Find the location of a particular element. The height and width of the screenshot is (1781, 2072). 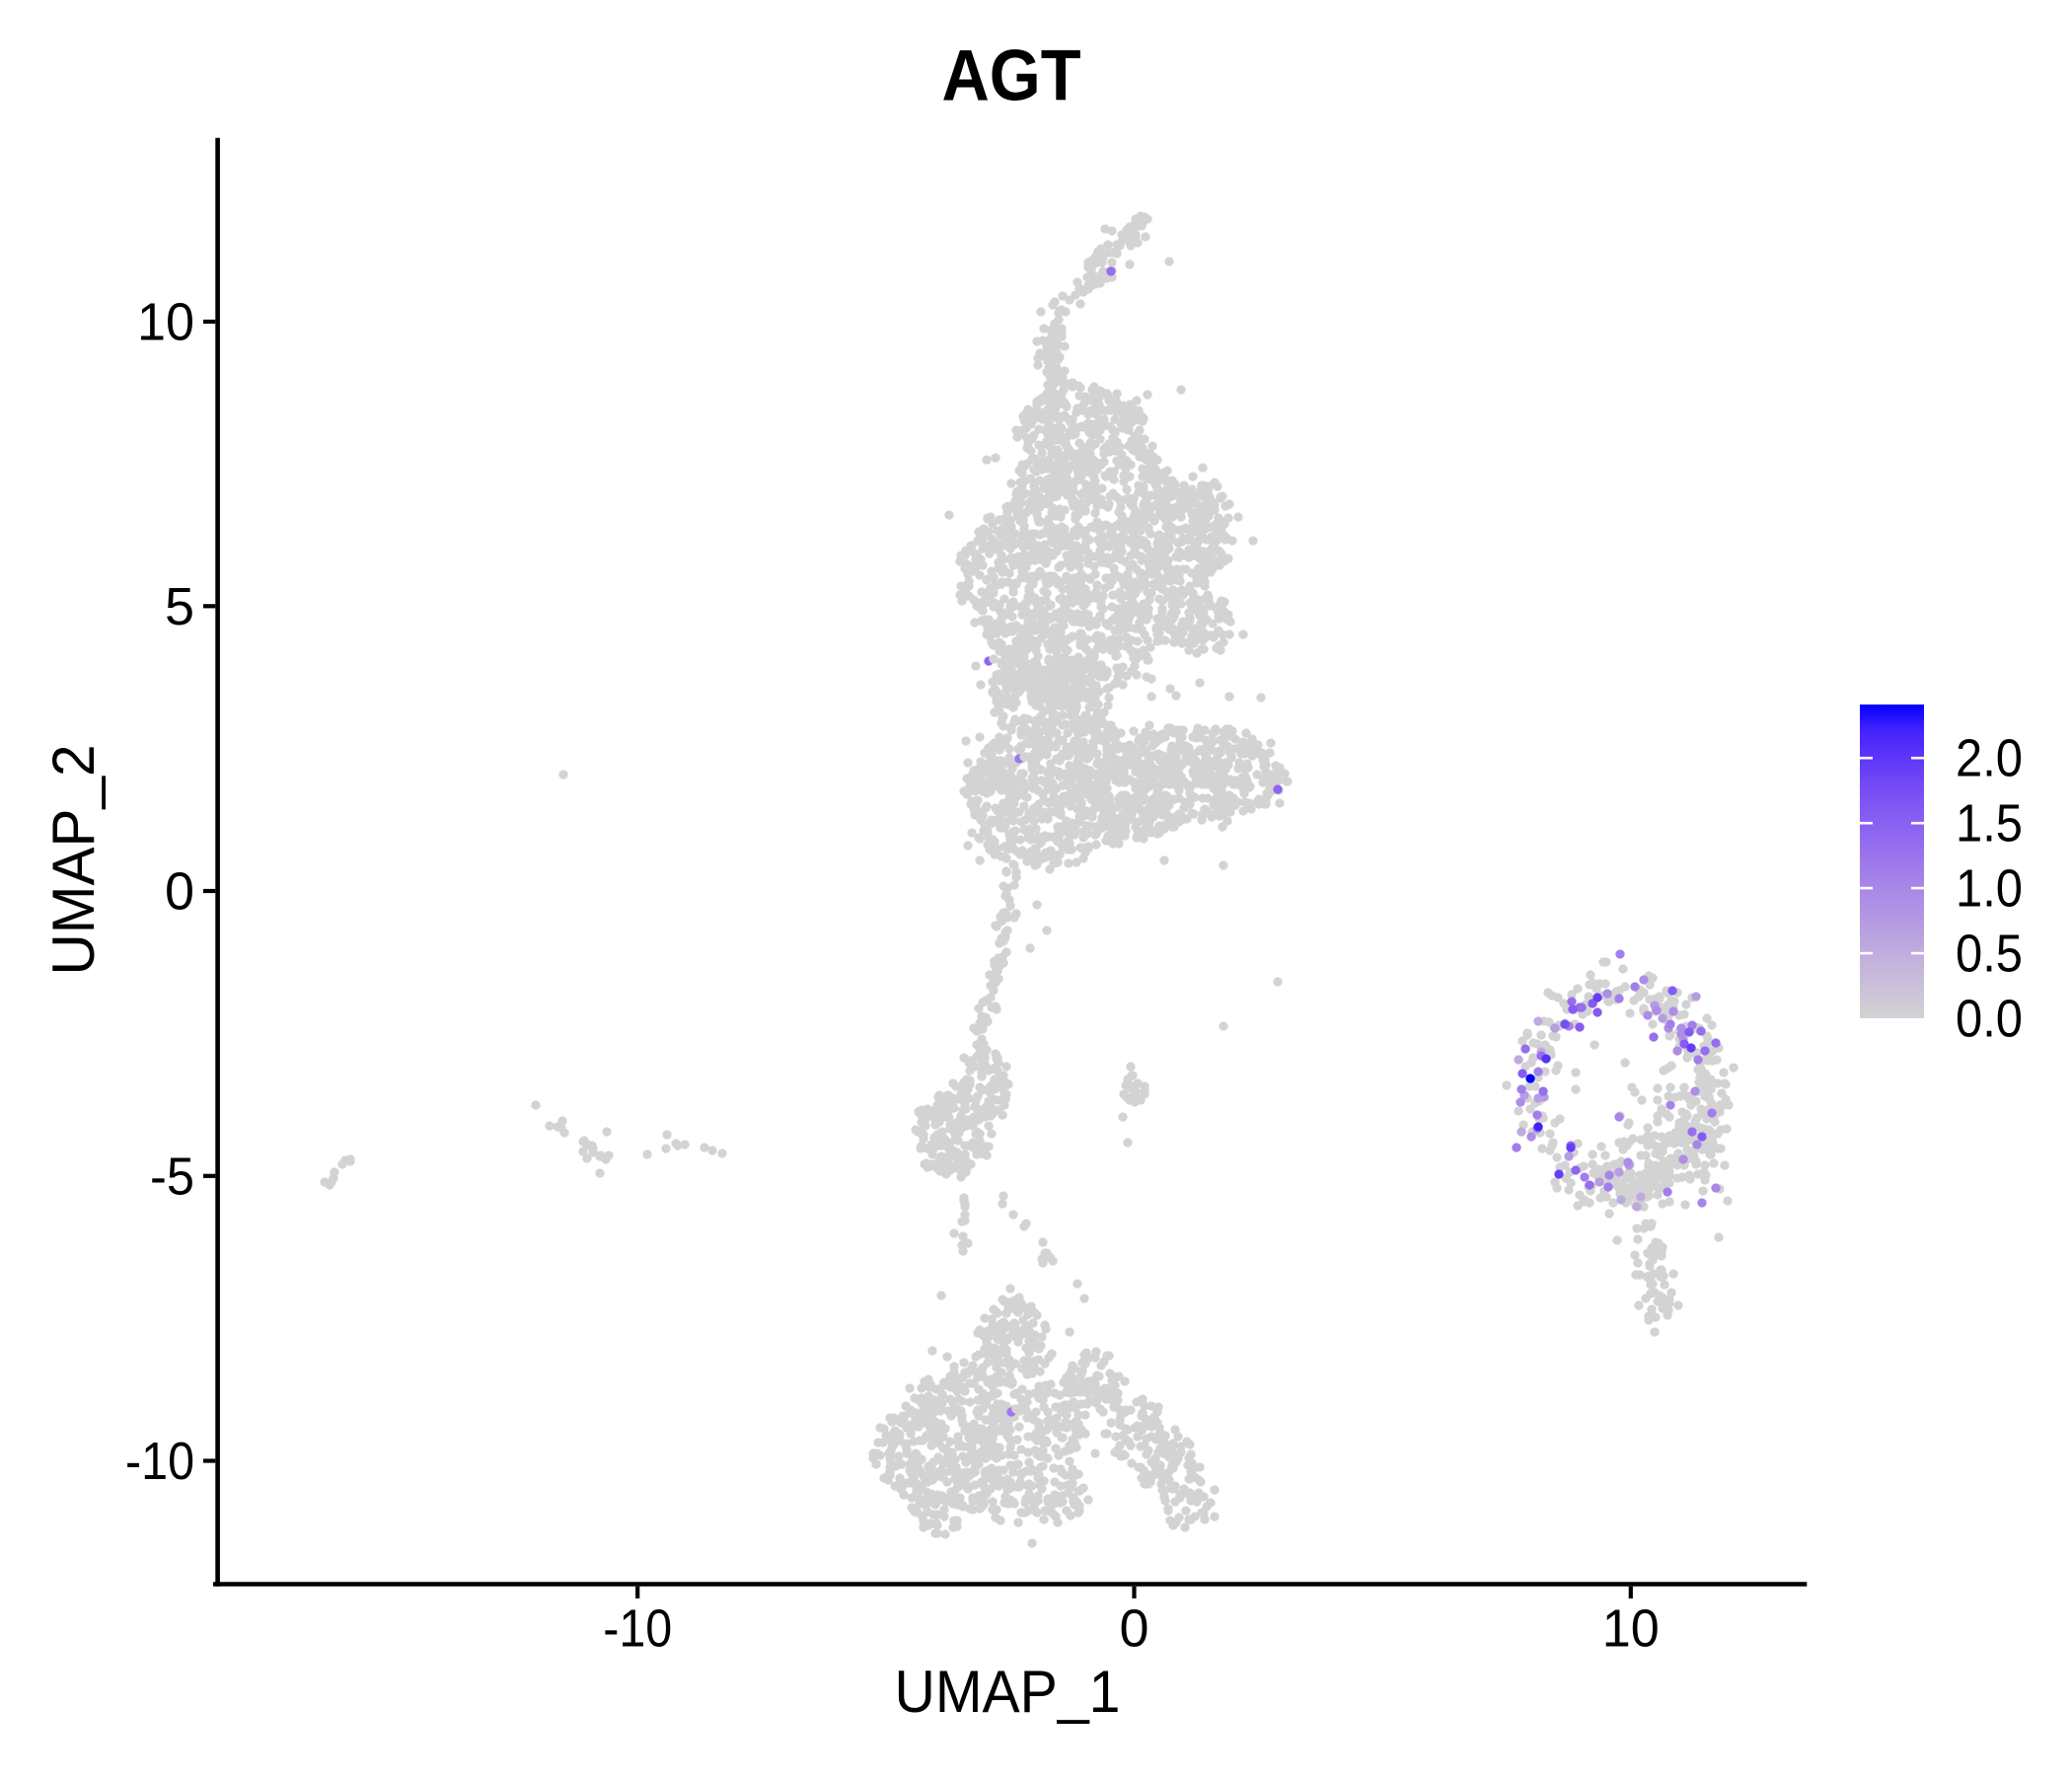

svg-text: 1.0 is located at coordinates (1990, 889).